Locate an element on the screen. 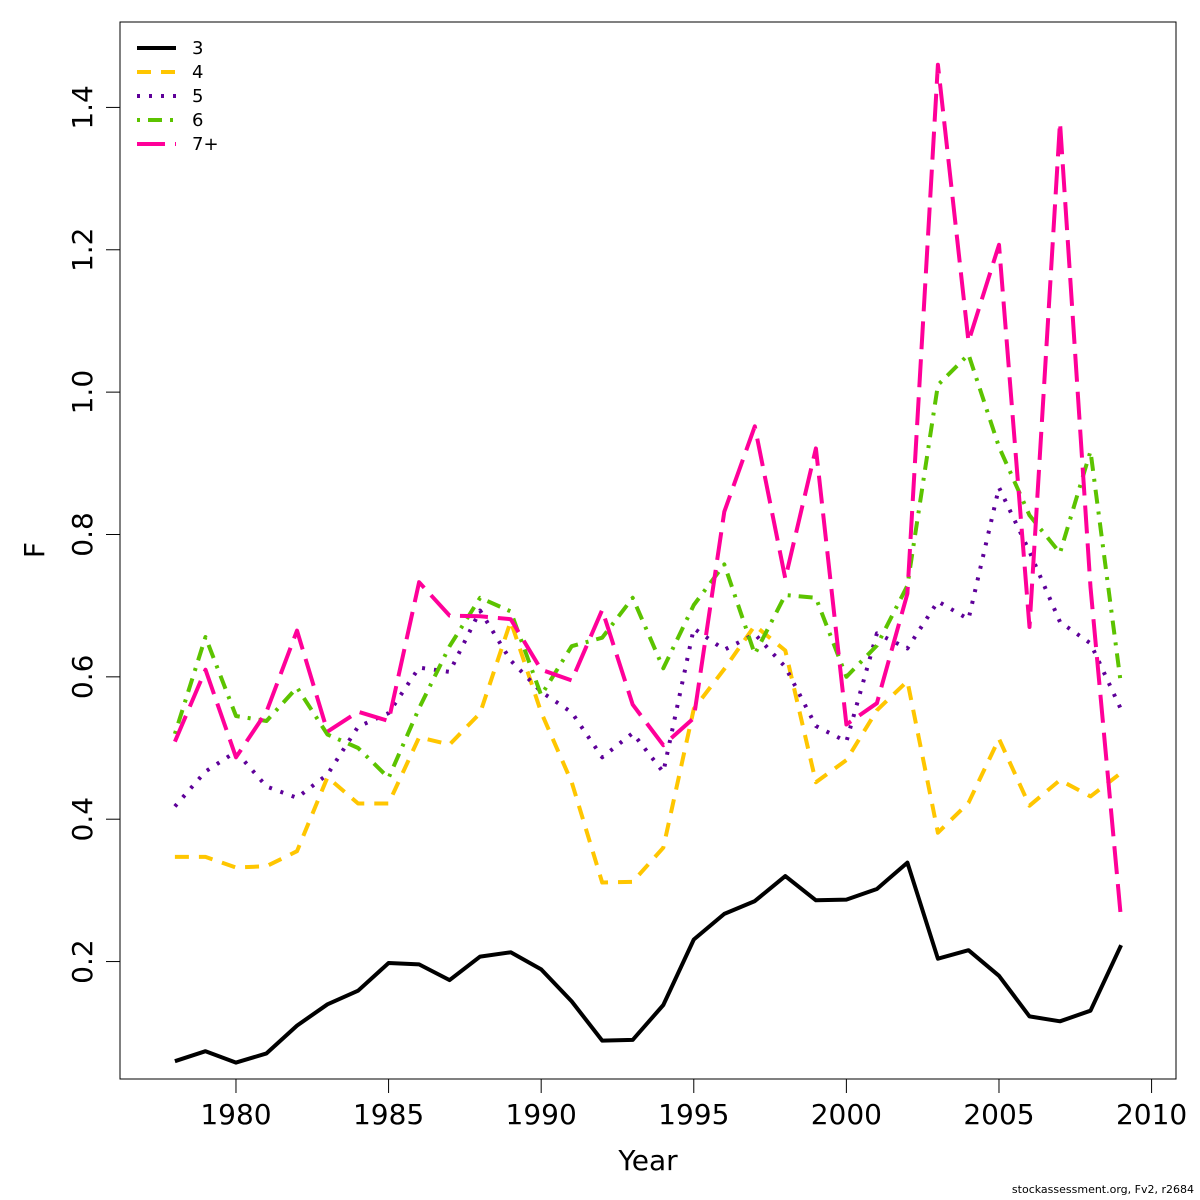  y-tick-label: 1.0 is located at coordinates (82, 392).